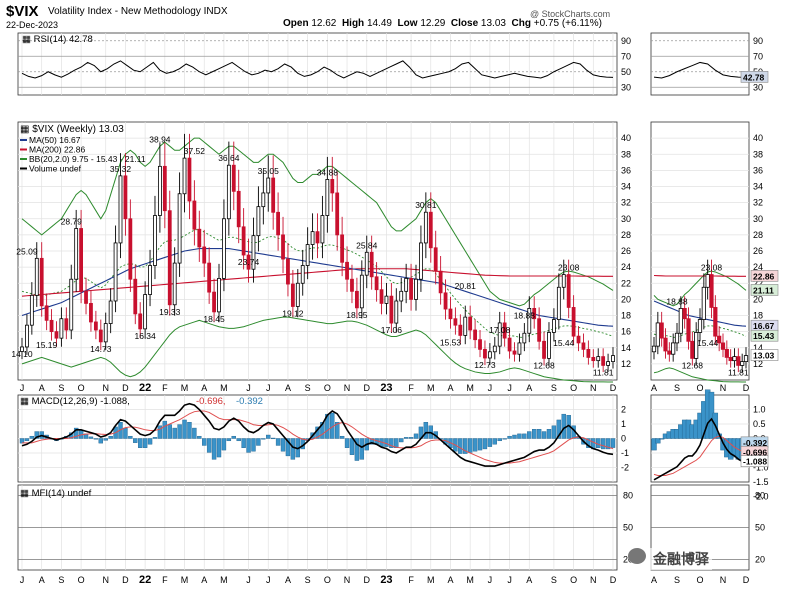 This screenshot has width=786, height=594. I want to click on price-annotation: 15.53, so click(451, 342).